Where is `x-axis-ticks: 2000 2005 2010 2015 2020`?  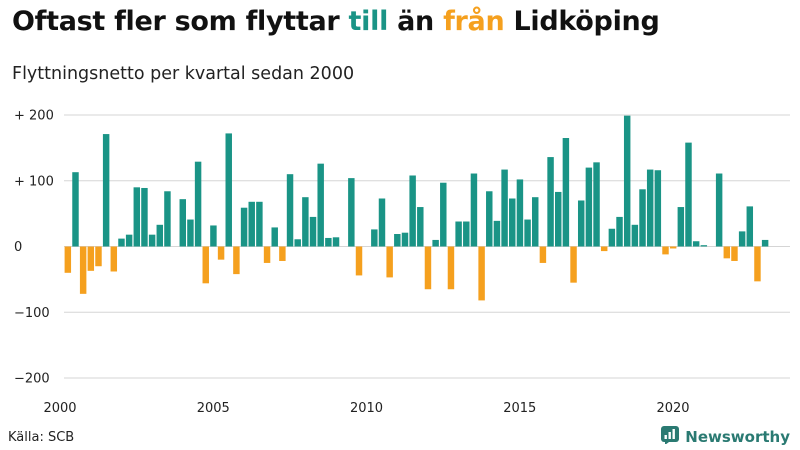
x-axis-ticks: 2000 2005 2010 2015 2020 is located at coordinates (366, 408).